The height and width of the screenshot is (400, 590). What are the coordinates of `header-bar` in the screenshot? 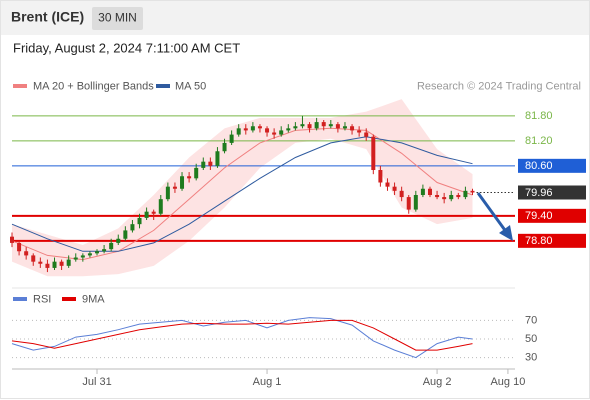 It's located at (295, 18).